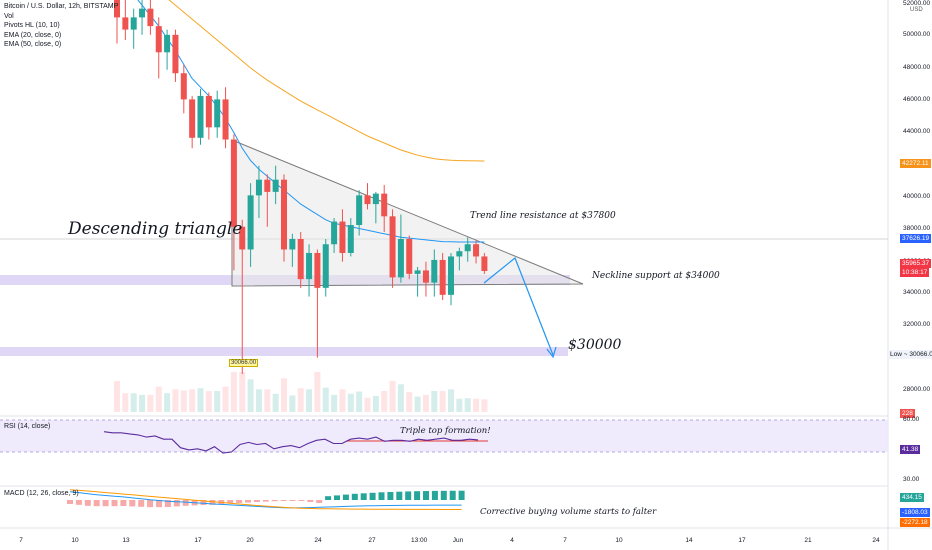 This screenshot has width=932, height=550. Describe the element at coordinates (543, 216) in the screenshot. I see `resistance-label: Trend line resistance at $37800` at that location.